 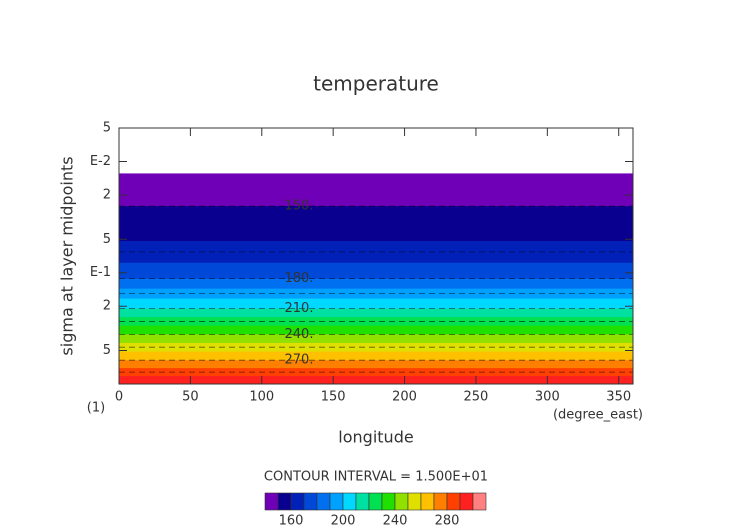 What do you see at coordinates (618, 397) in the screenshot?
I see `x-tick-label: 350` at bounding box center [618, 397].